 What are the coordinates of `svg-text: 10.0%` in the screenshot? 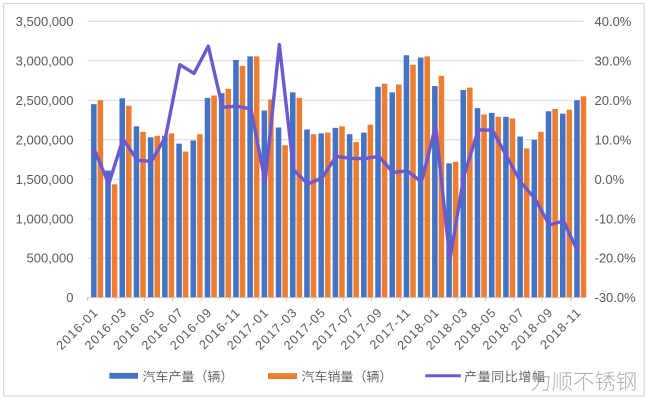 It's located at (613, 139).